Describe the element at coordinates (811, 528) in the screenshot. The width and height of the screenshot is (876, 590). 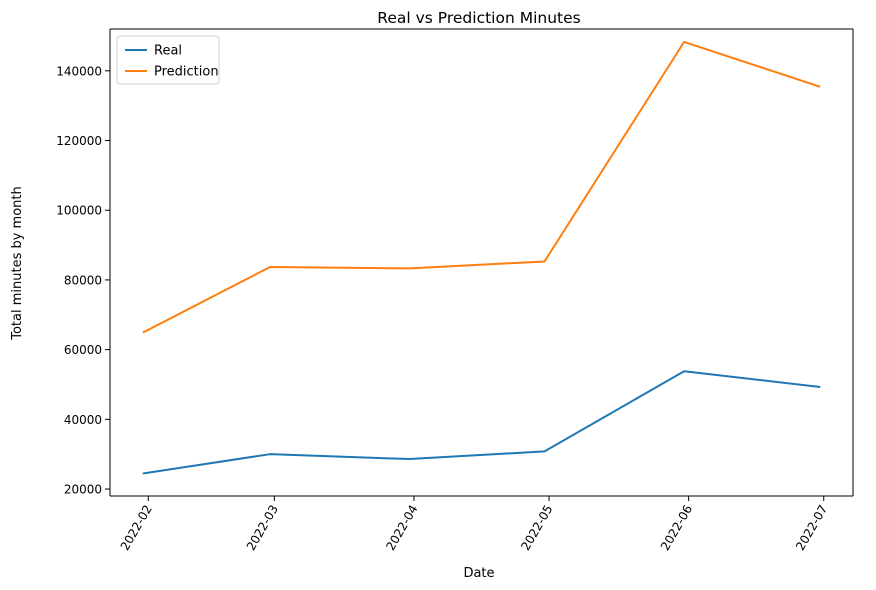
I see `x-tick-label: 2022-07` at that location.